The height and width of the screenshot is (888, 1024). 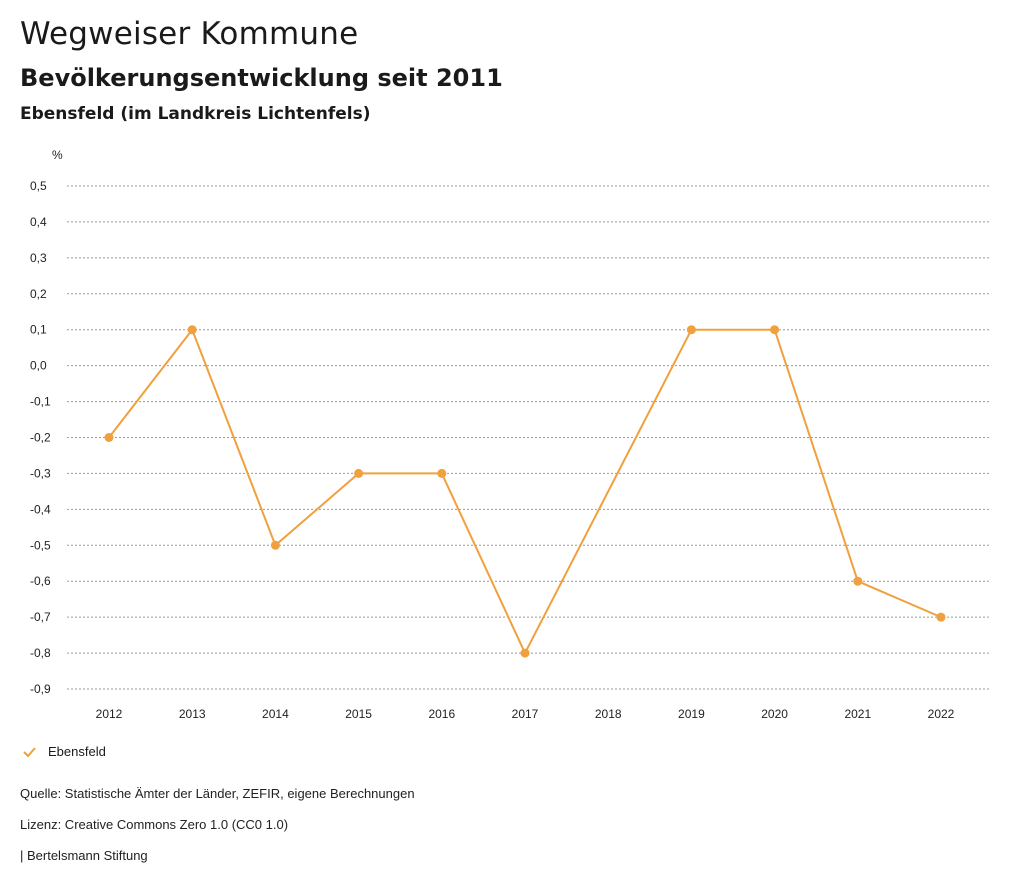 I want to click on x-tick-label: 2016, so click(x=441, y=714).